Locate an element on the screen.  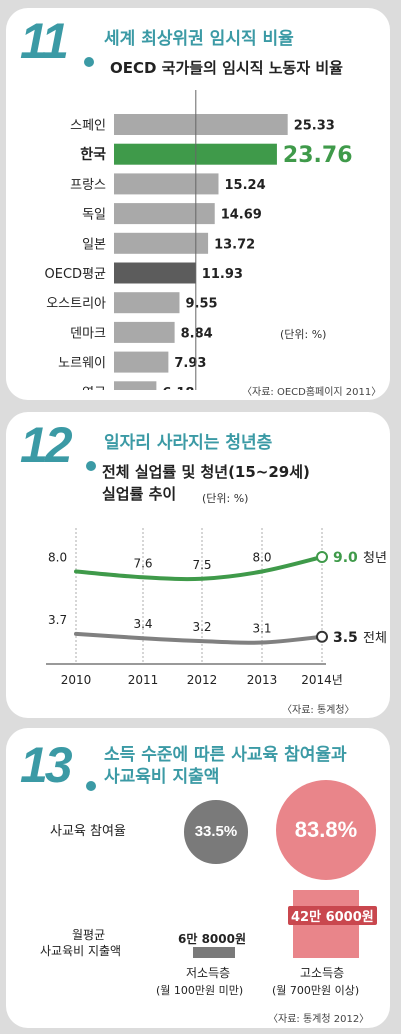
bar-value-label: 25.33 is located at coordinates (314, 126).